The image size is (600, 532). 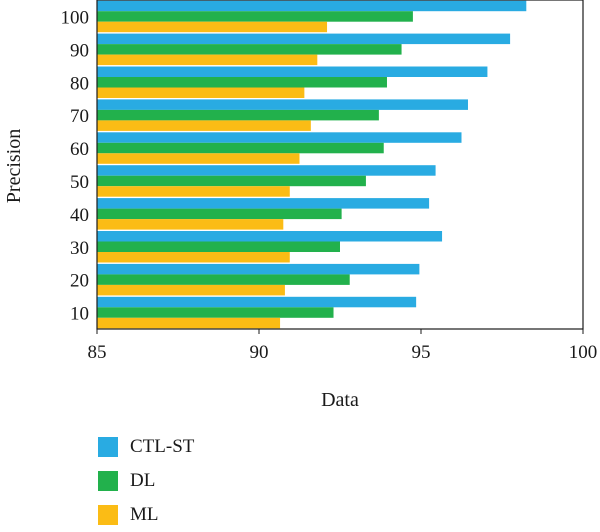 I want to click on legend-swatch-ctl-st, so click(x=108, y=447).